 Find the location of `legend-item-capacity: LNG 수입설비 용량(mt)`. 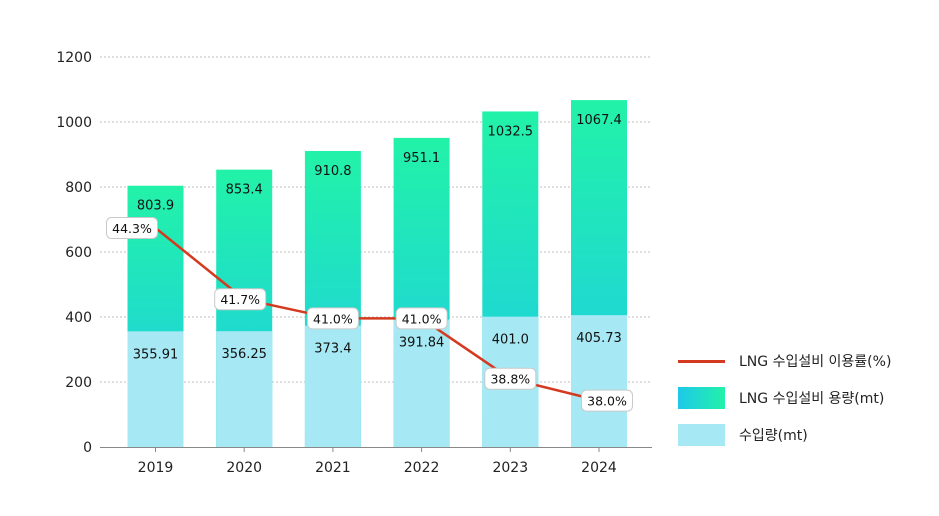

legend-item-capacity: LNG 수입설비 용량(mt) is located at coordinates (803, 398).